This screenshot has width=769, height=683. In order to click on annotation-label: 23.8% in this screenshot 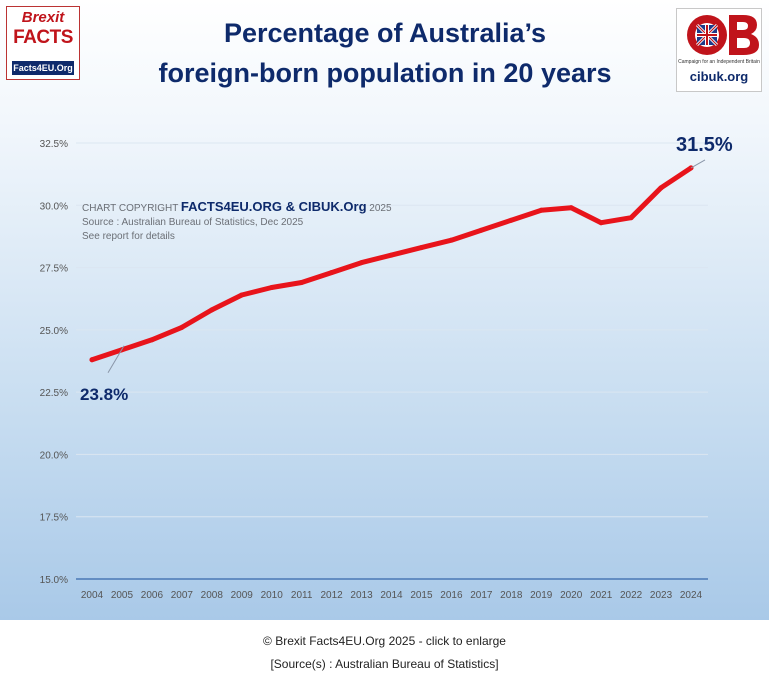, I will do `click(104, 394)`.